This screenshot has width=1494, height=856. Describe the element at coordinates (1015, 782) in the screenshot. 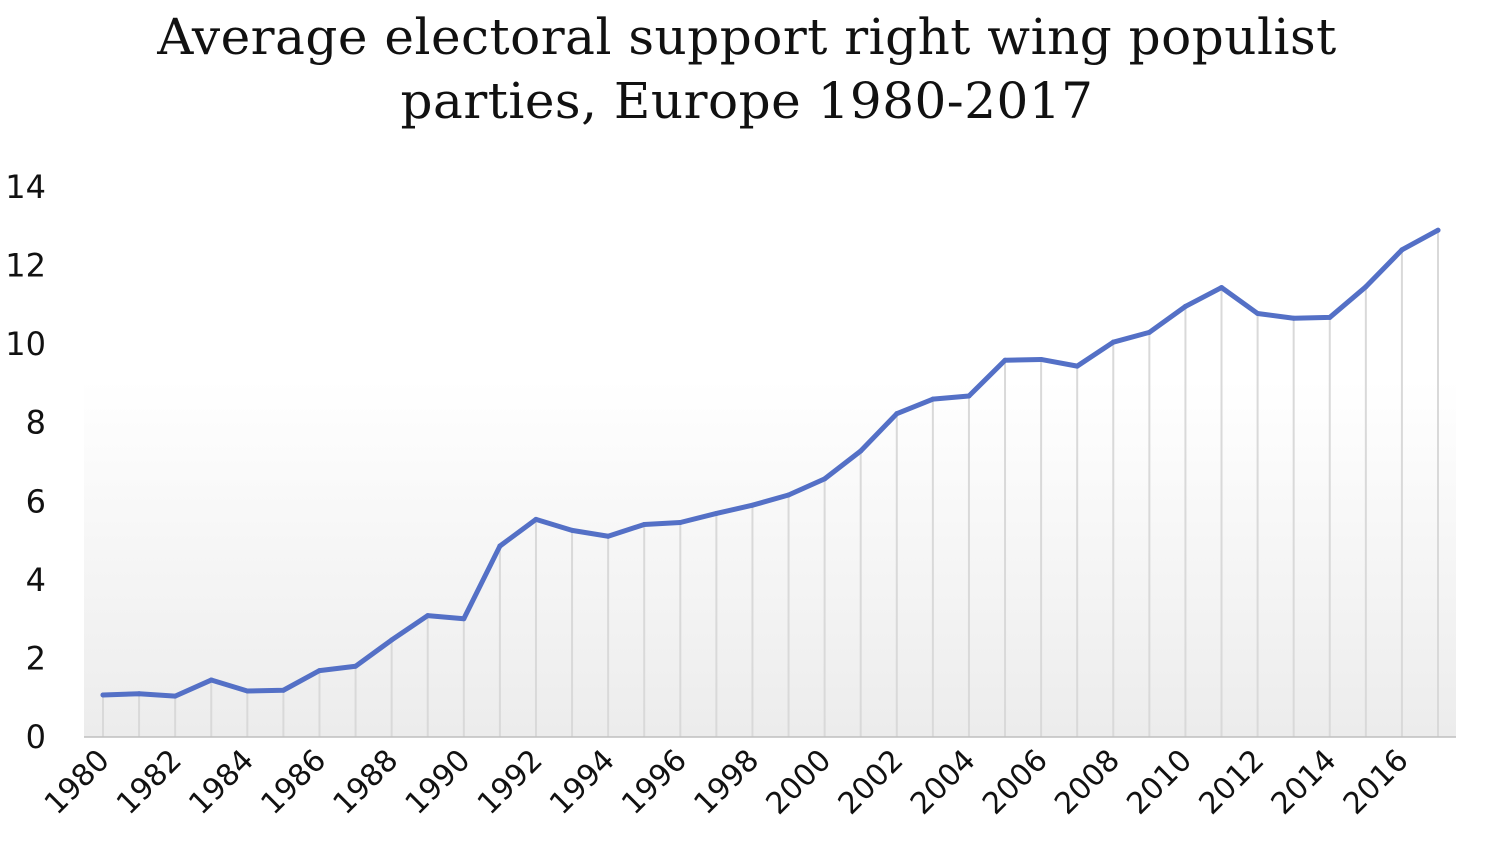

I see `x-tick-label: 2006` at that location.